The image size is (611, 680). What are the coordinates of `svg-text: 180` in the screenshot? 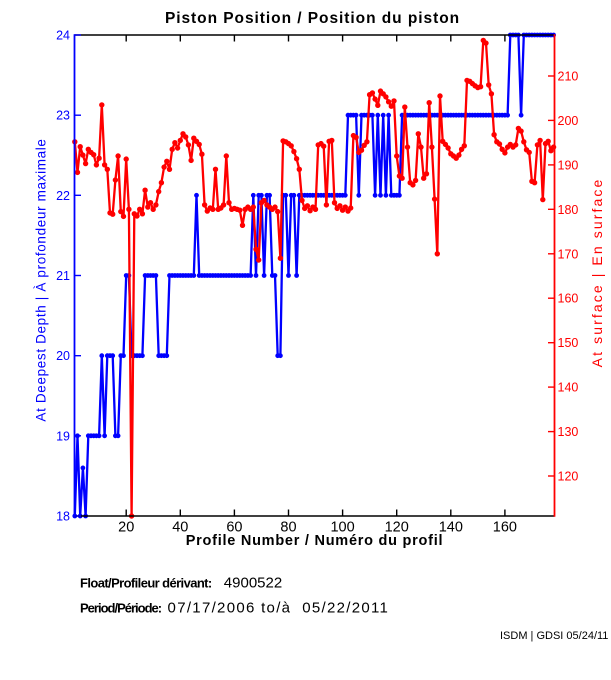 It's located at (568, 210).